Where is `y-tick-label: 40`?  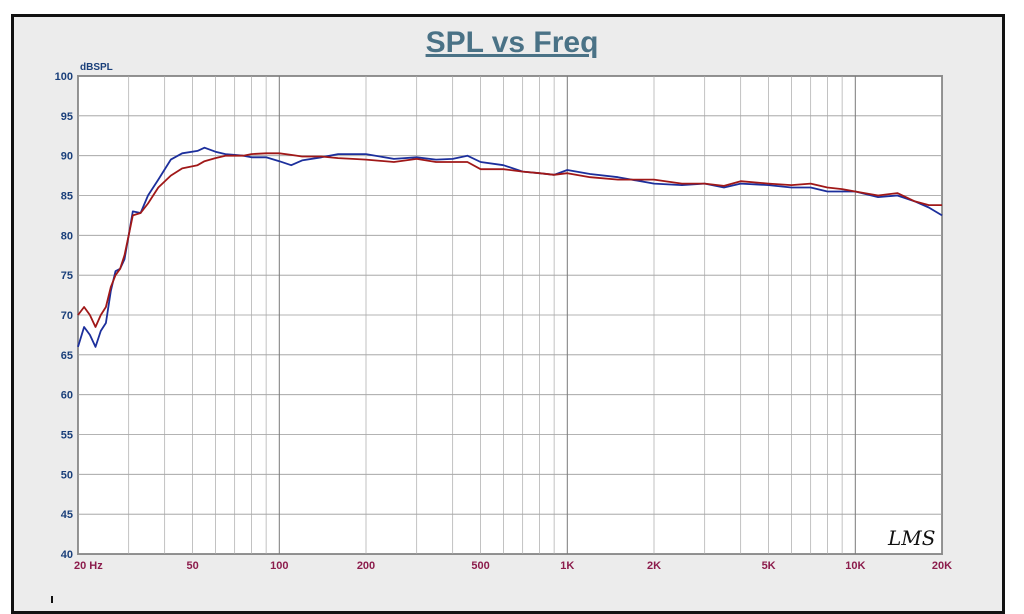
y-tick-label: 40 is located at coordinates (67, 555).